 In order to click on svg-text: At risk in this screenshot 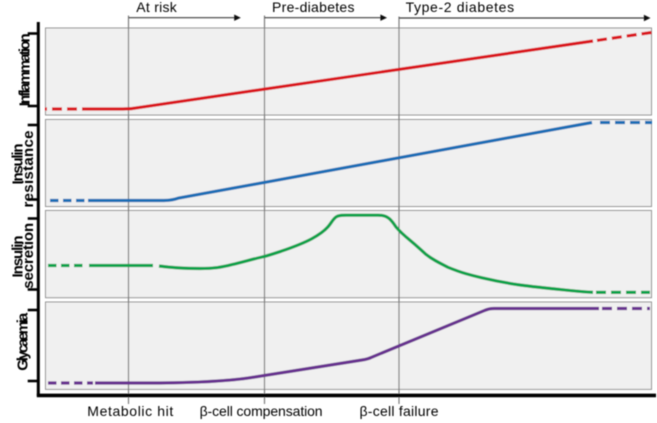, I will do `click(157, 7)`.